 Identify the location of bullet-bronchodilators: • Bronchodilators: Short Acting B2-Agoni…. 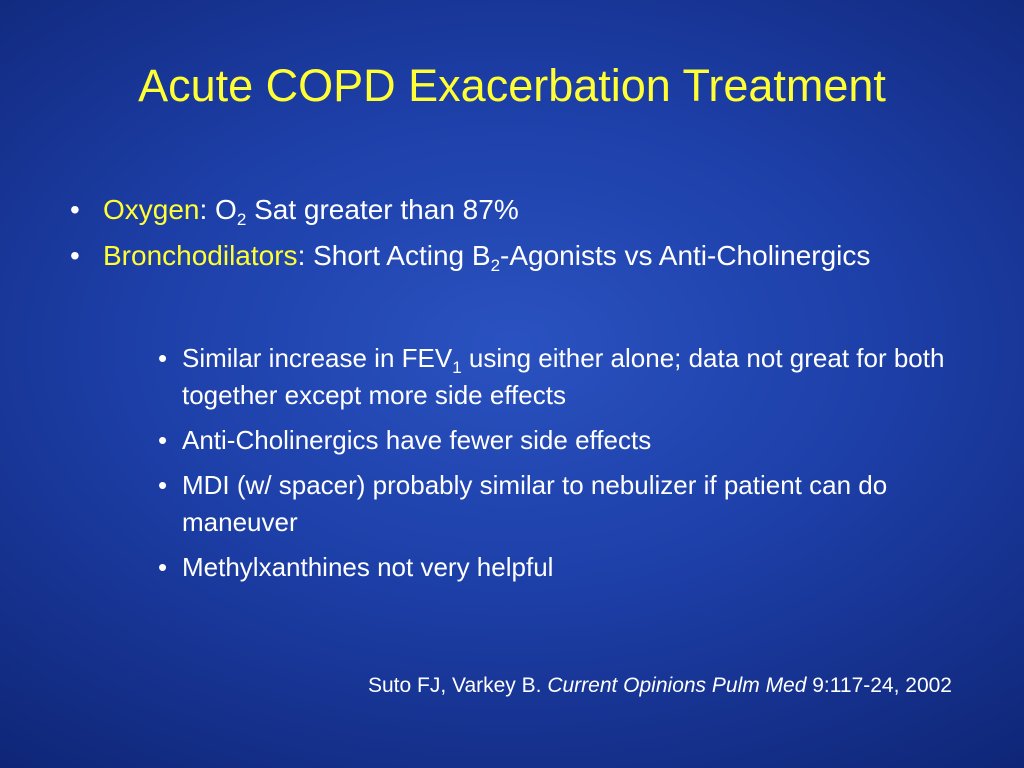
(500, 256).